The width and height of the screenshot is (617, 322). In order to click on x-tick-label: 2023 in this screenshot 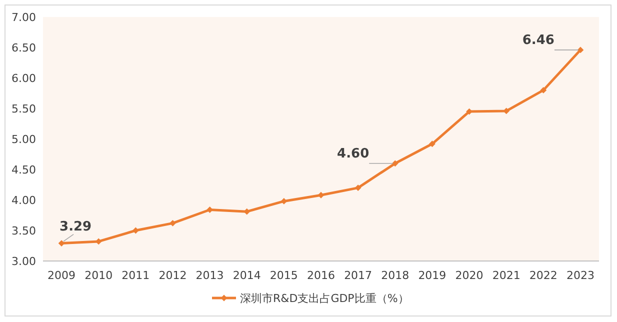, I will do `click(580, 275)`.